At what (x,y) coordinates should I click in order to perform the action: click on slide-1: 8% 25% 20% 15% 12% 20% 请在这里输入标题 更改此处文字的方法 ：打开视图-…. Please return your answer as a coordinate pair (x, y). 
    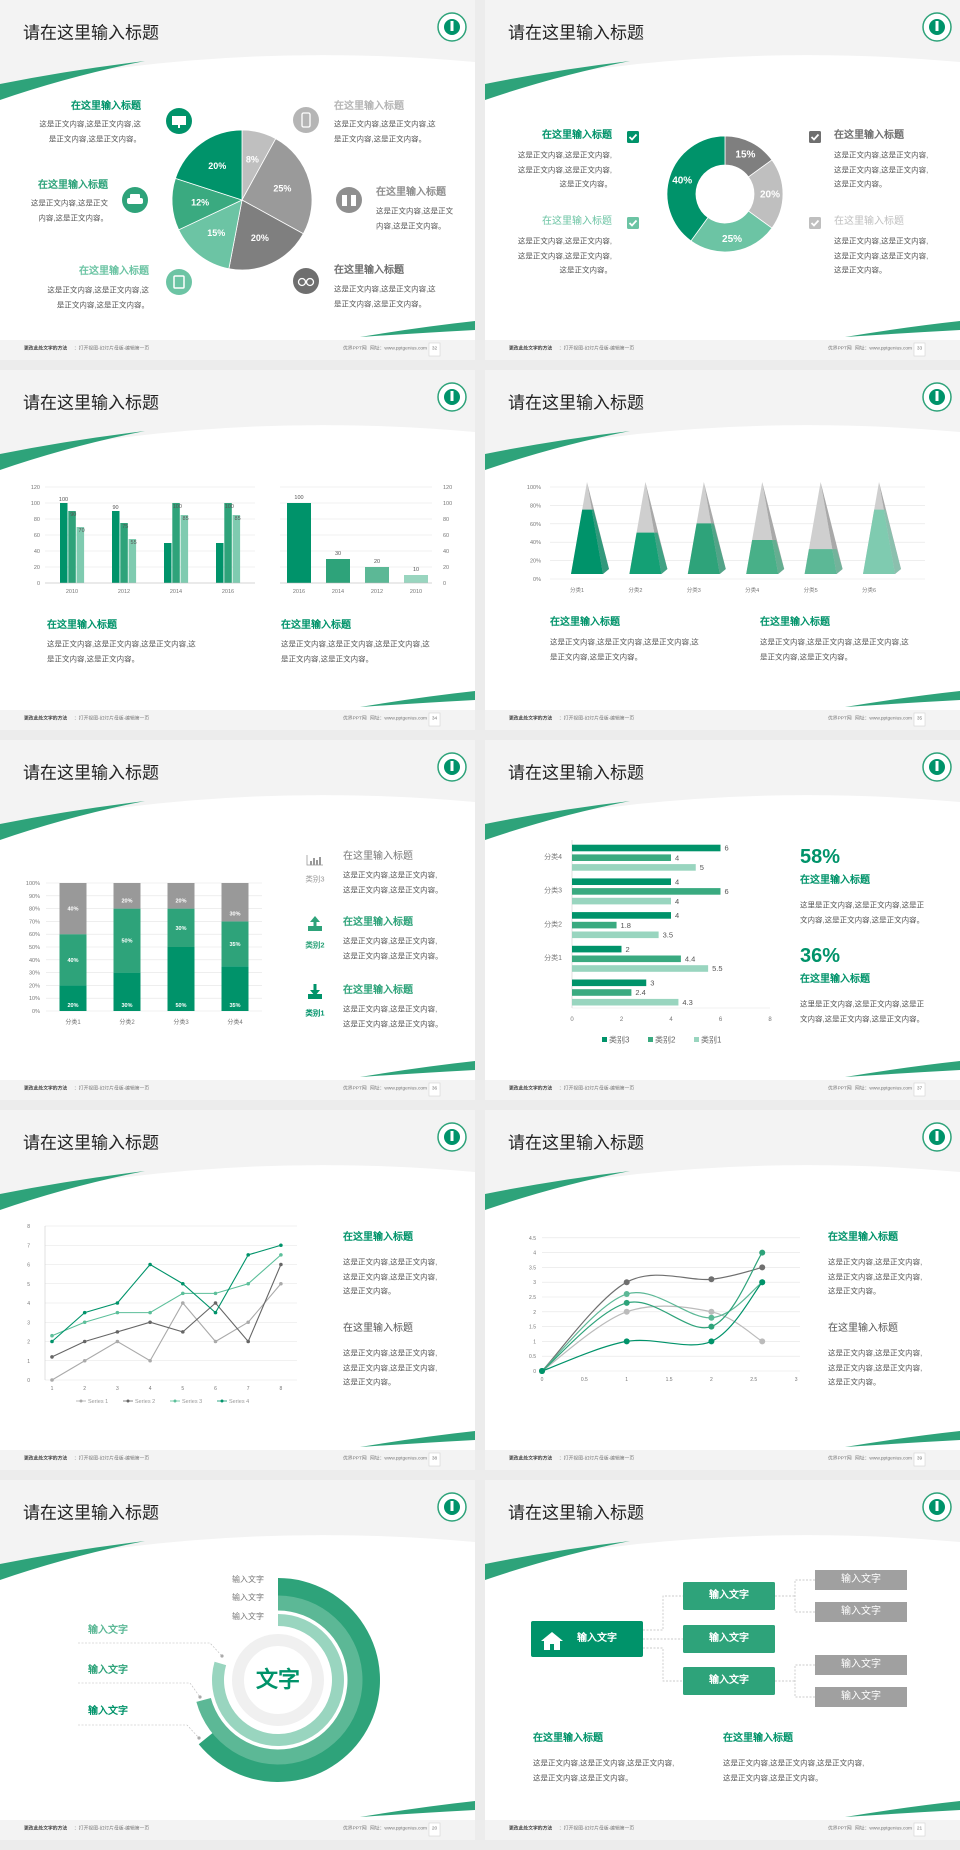
    Looking at the image, I should click on (237, 180).